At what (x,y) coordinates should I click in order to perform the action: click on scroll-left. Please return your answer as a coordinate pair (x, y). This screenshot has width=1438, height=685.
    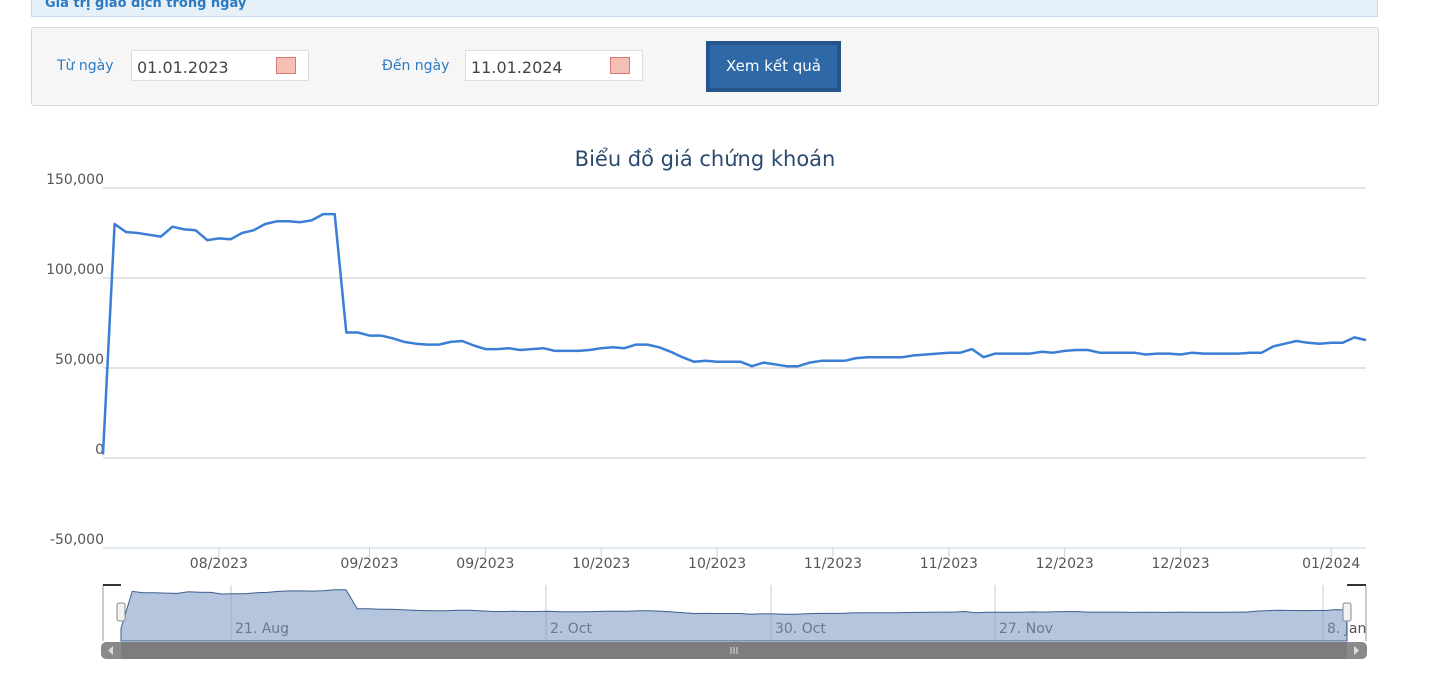
    Looking at the image, I should click on (110, 650).